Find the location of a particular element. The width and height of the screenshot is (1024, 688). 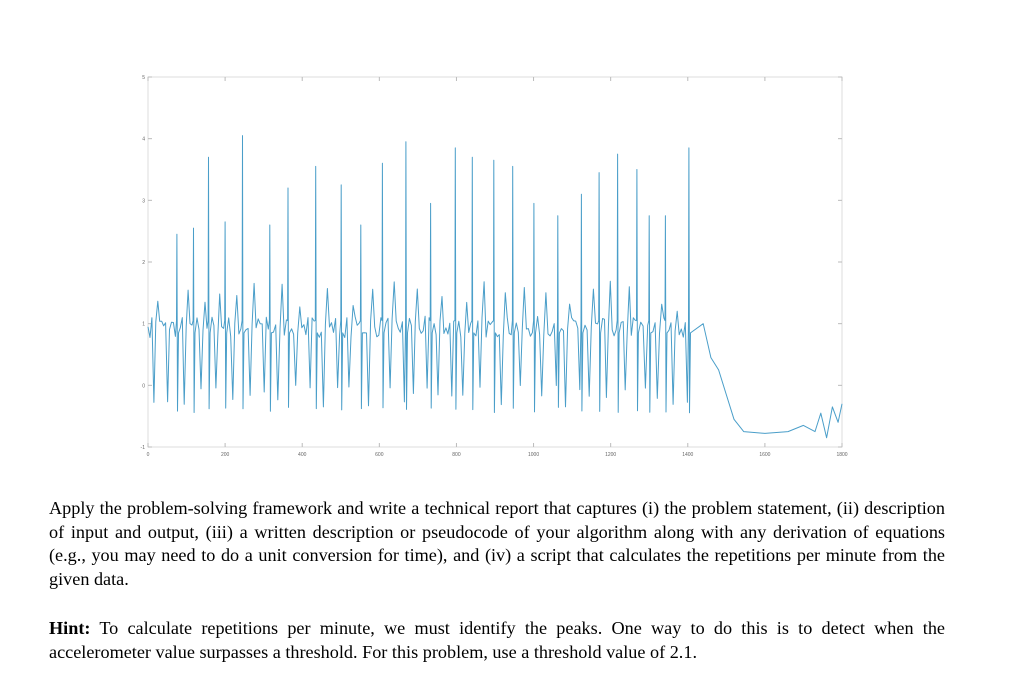

hint-label: Hint: is located at coordinates (70, 628).